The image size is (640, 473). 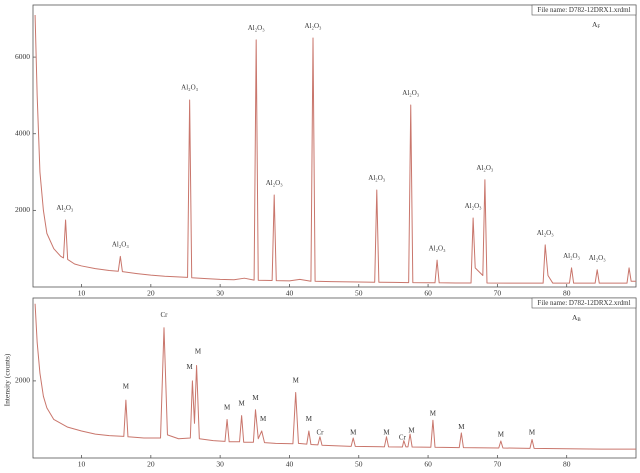 I want to click on file-name: File name: D782-12DRX1.xrdml, so click(x=583, y=10).